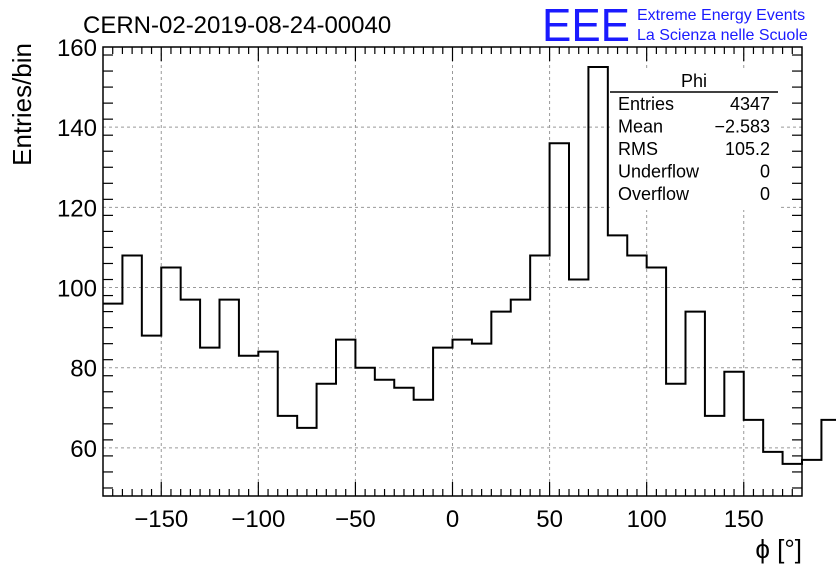 Image resolution: width=836 pixels, height=572 pixels. What do you see at coordinates (659, 172) in the screenshot?
I see `stats-row-label: Underflow` at bounding box center [659, 172].